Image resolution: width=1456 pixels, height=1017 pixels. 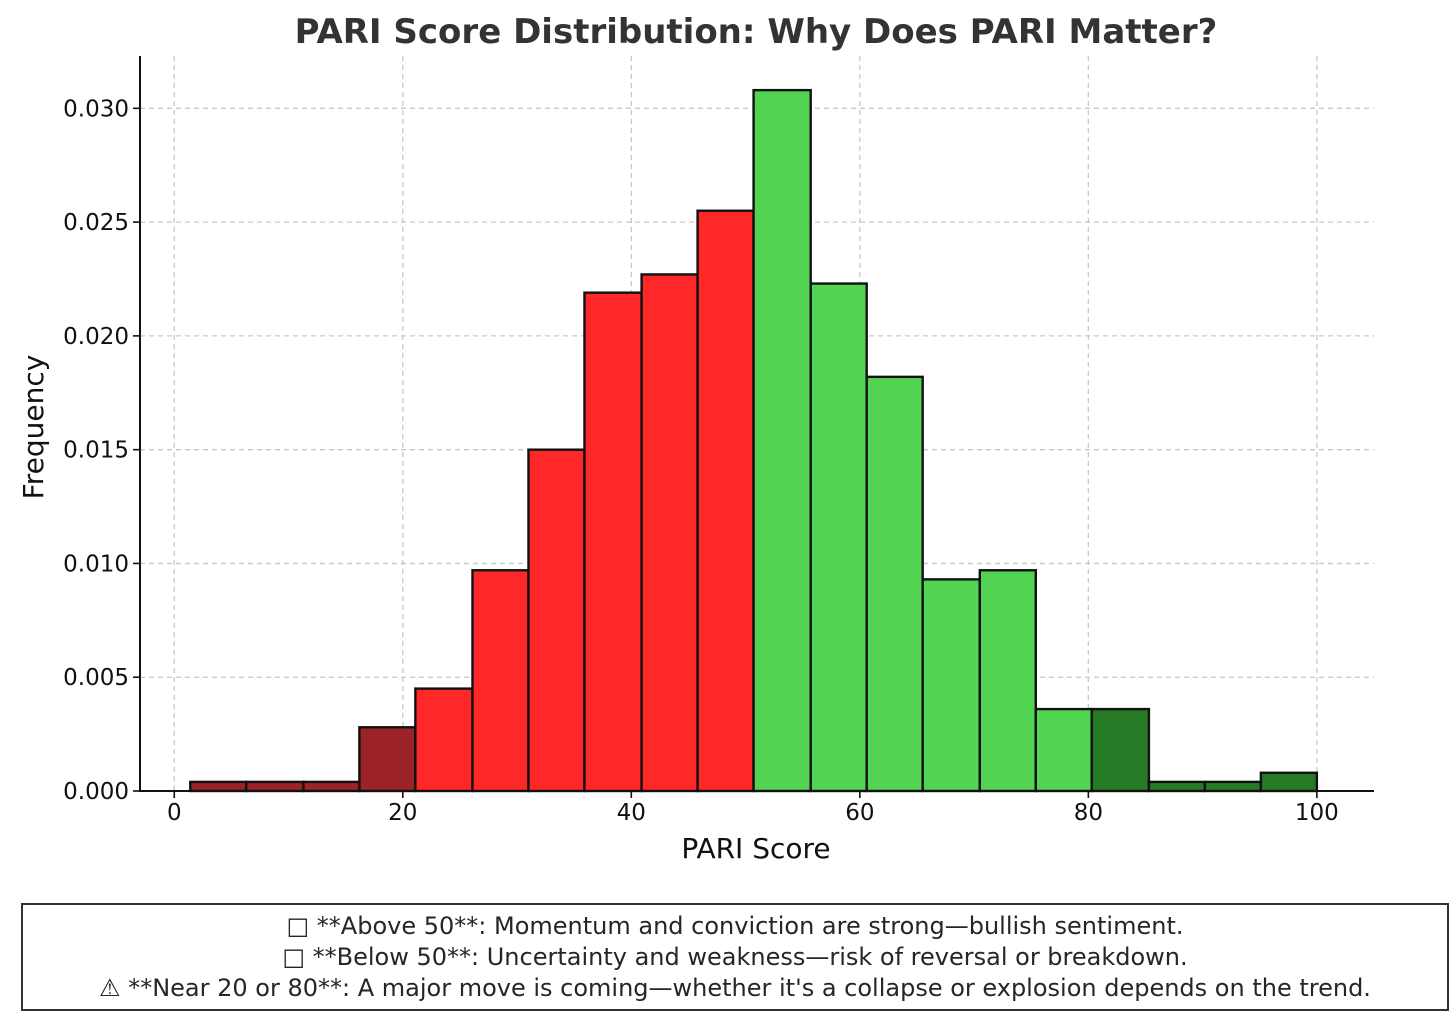 I want to click on y-tick-label: 0.030, so click(x=96, y=109).